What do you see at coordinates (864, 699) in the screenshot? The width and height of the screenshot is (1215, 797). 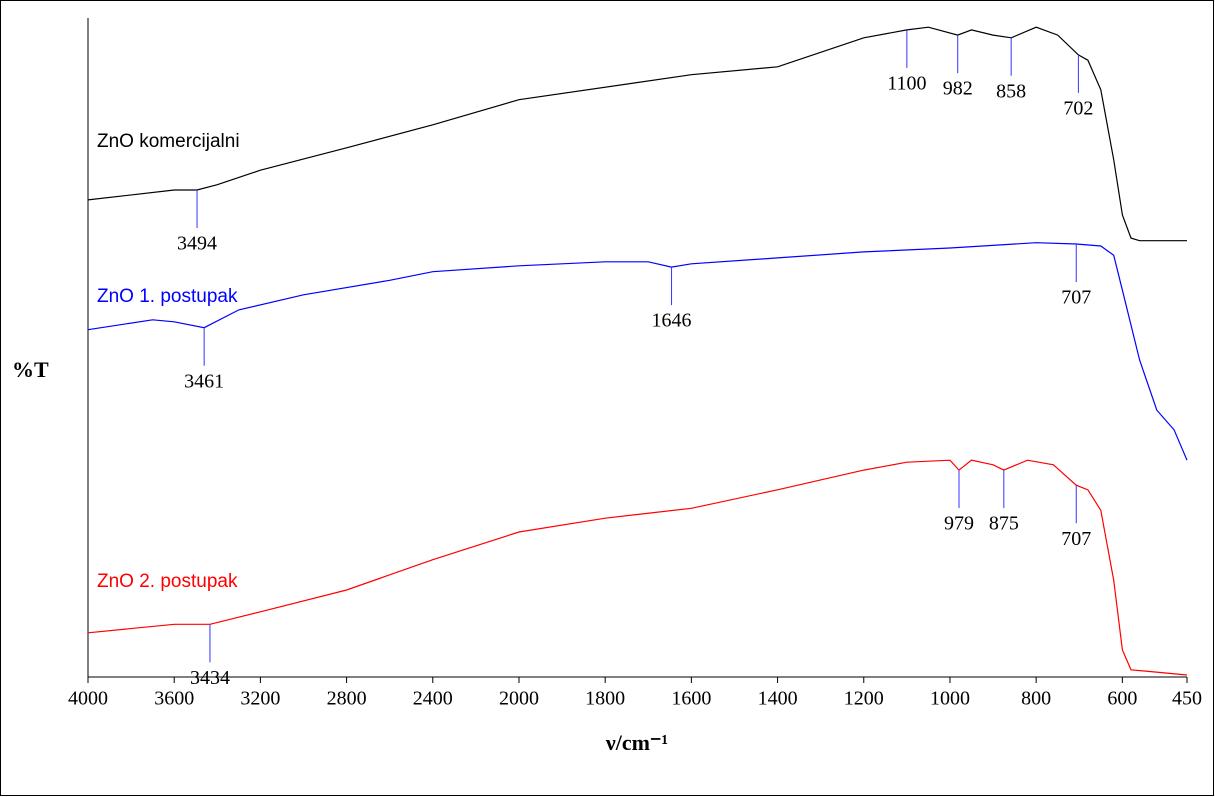 I see `x-tick-label: 1200` at bounding box center [864, 699].